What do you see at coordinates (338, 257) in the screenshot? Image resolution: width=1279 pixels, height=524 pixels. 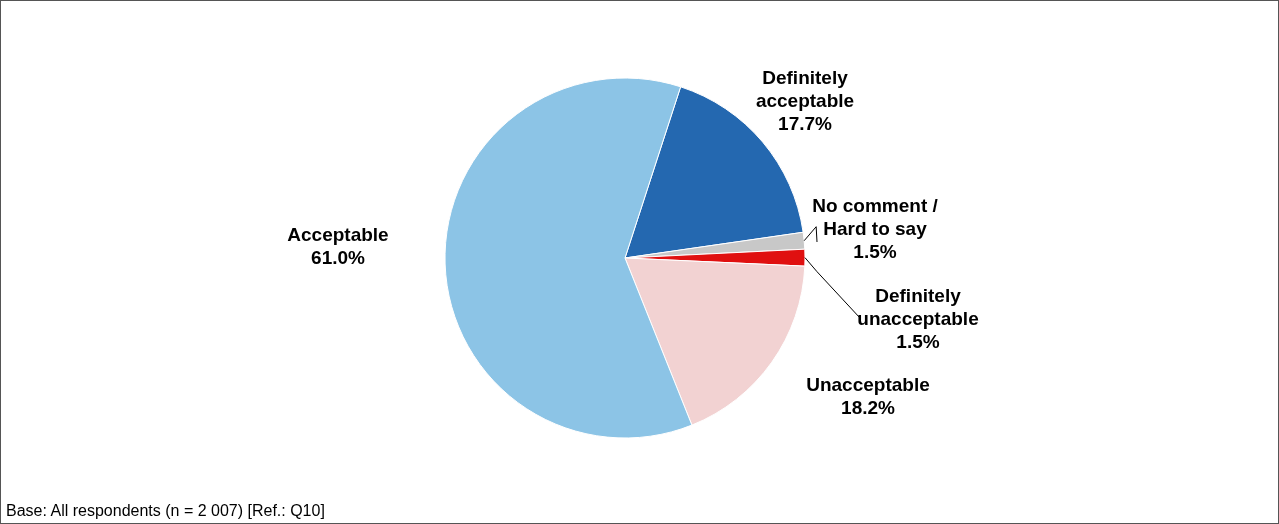 I see `data-label: 61.0%` at bounding box center [338, 257].